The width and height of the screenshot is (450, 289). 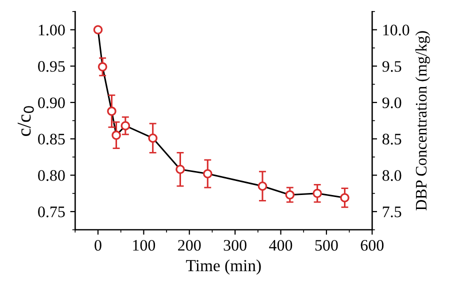 I want to click on y-tick-label: 0.80, so click(x=51, y=175).